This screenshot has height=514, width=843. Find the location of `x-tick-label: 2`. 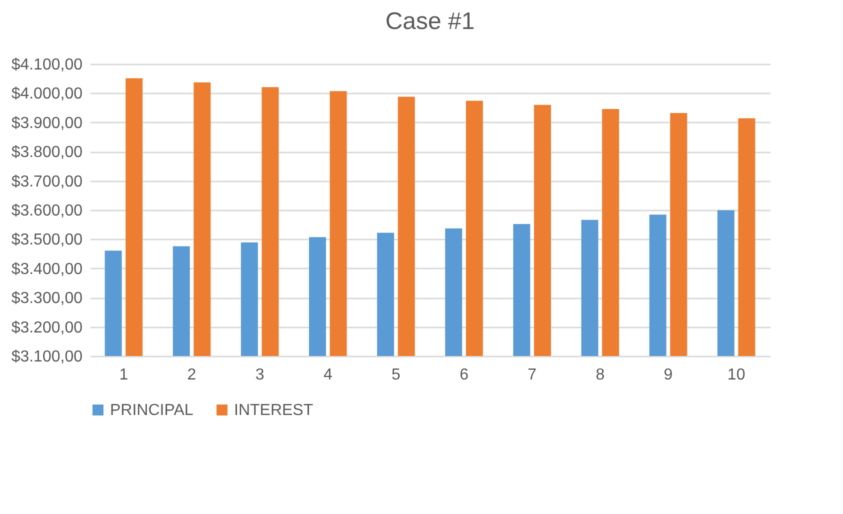

x-tick-label: 2 is located at coordinates (191, 375).